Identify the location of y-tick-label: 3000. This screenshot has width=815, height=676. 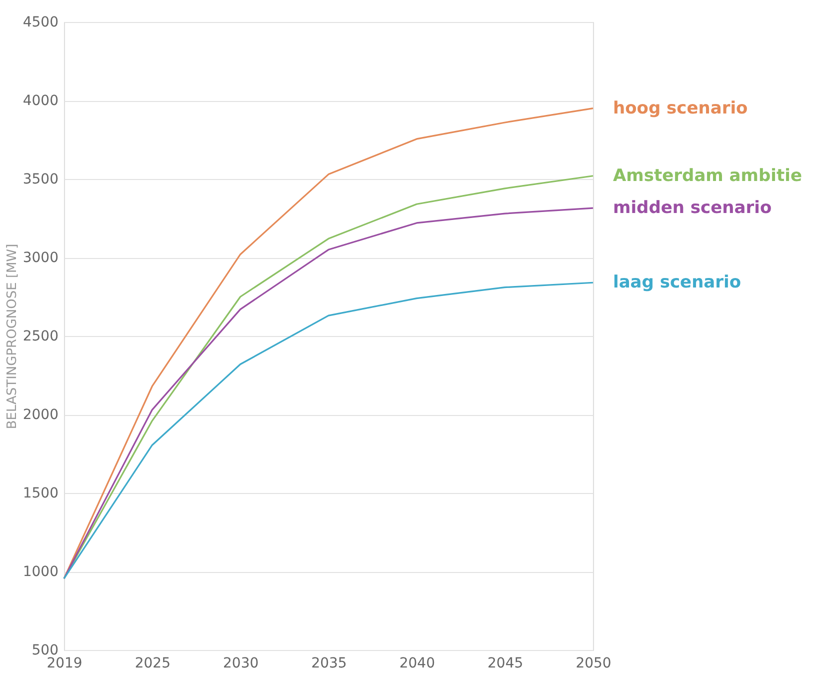
(40, 258).